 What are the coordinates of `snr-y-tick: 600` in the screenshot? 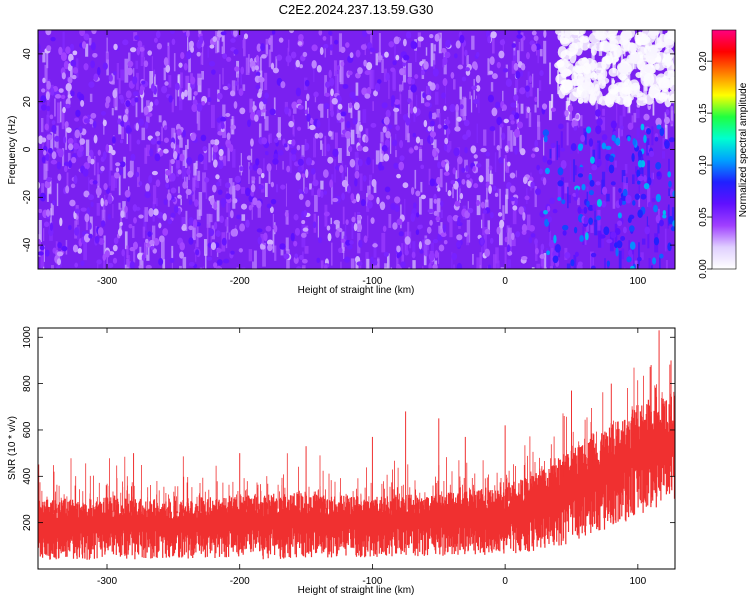 It's located at (348, 429).